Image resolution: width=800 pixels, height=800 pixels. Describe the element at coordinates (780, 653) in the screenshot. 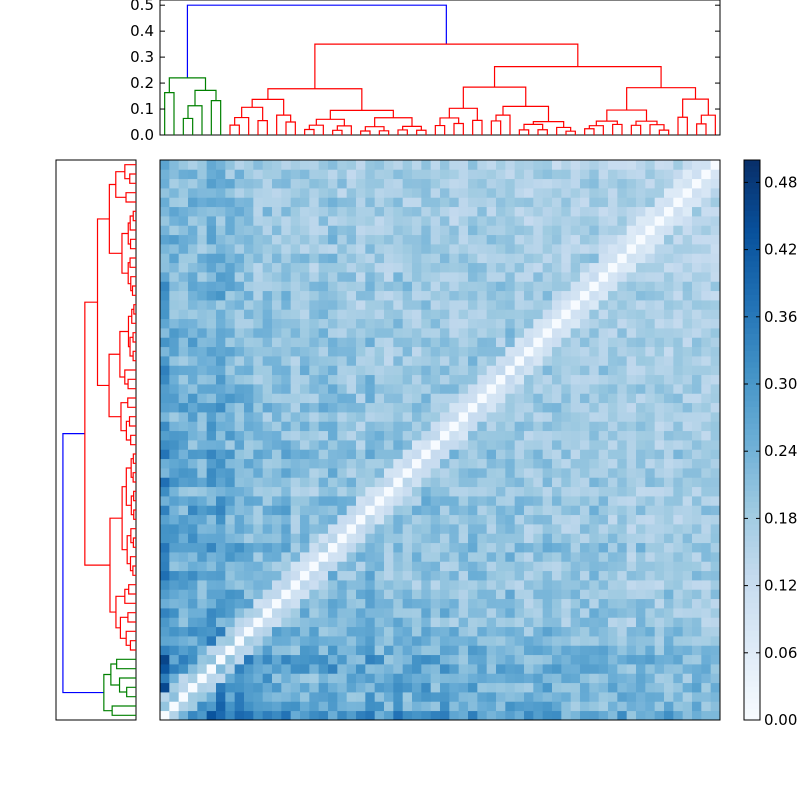

I see `colorbar-tick-label: 0.06` at that location.